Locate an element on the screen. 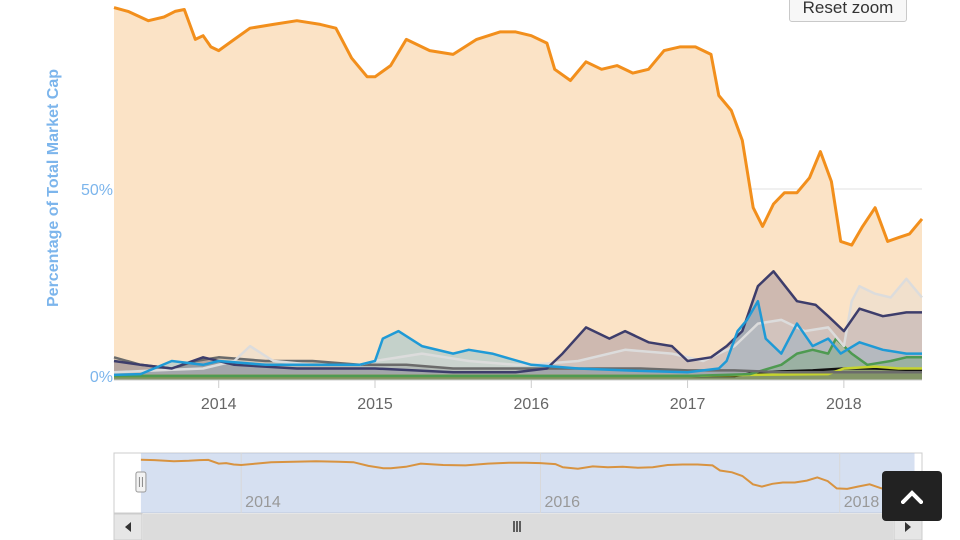 This screenshot has width=960, height=540. scrollbar-thumb is located at coordinates (518, 527).